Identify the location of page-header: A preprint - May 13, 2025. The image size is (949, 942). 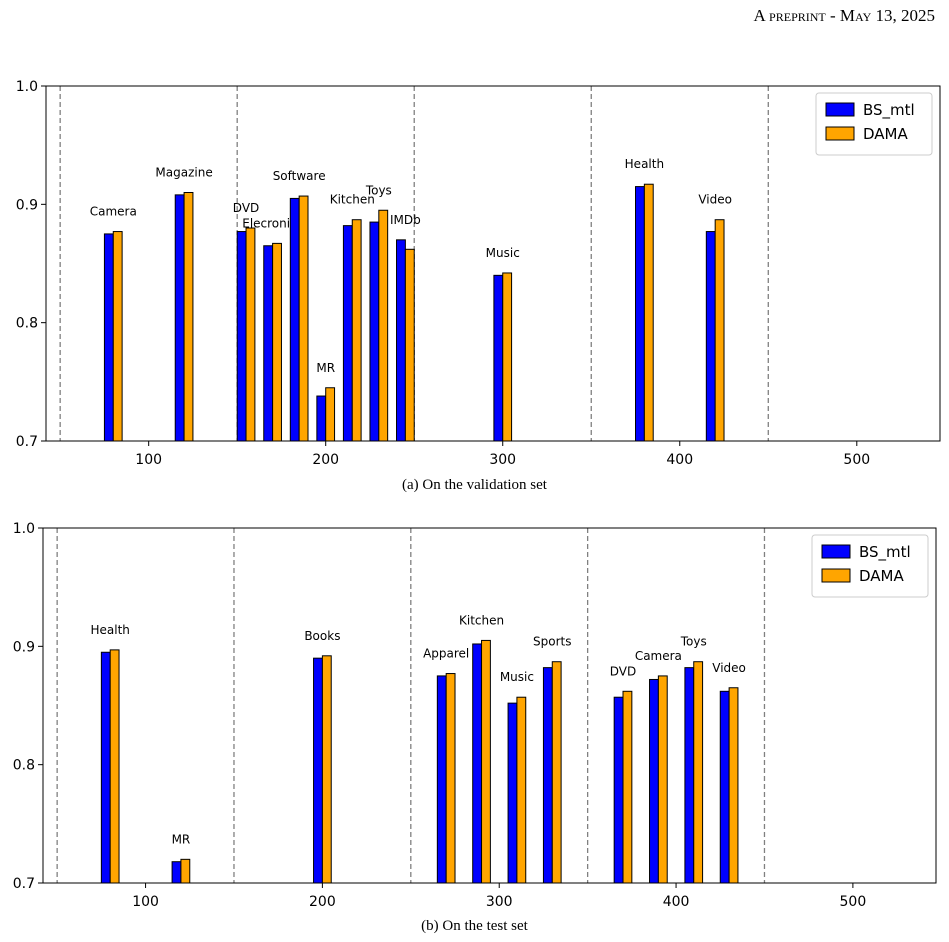
(844, 16).